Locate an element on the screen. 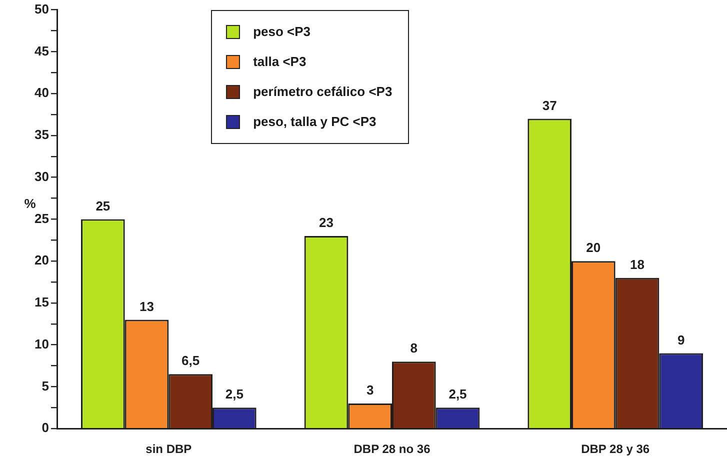 Image resolution: width=727 pixels, height=467 pixels. legend-label: peso, talla y PC <P3 is located at coordinates (314, 122).